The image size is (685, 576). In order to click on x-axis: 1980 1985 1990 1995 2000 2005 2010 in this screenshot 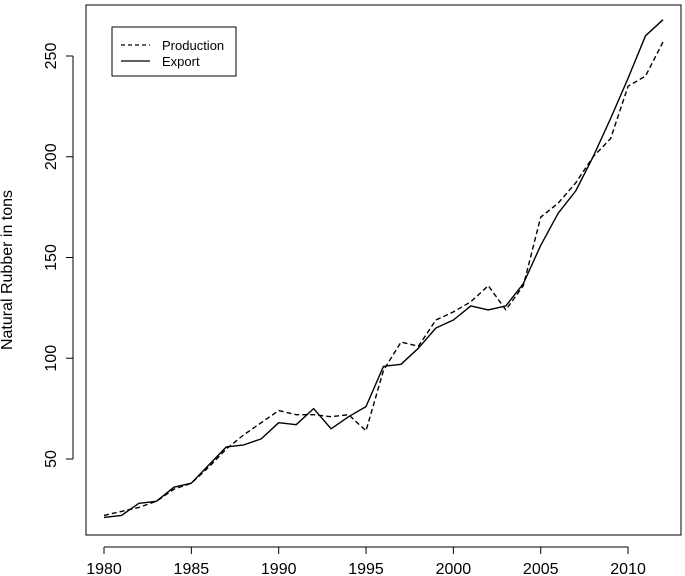, I will do `click(366, 561)`.